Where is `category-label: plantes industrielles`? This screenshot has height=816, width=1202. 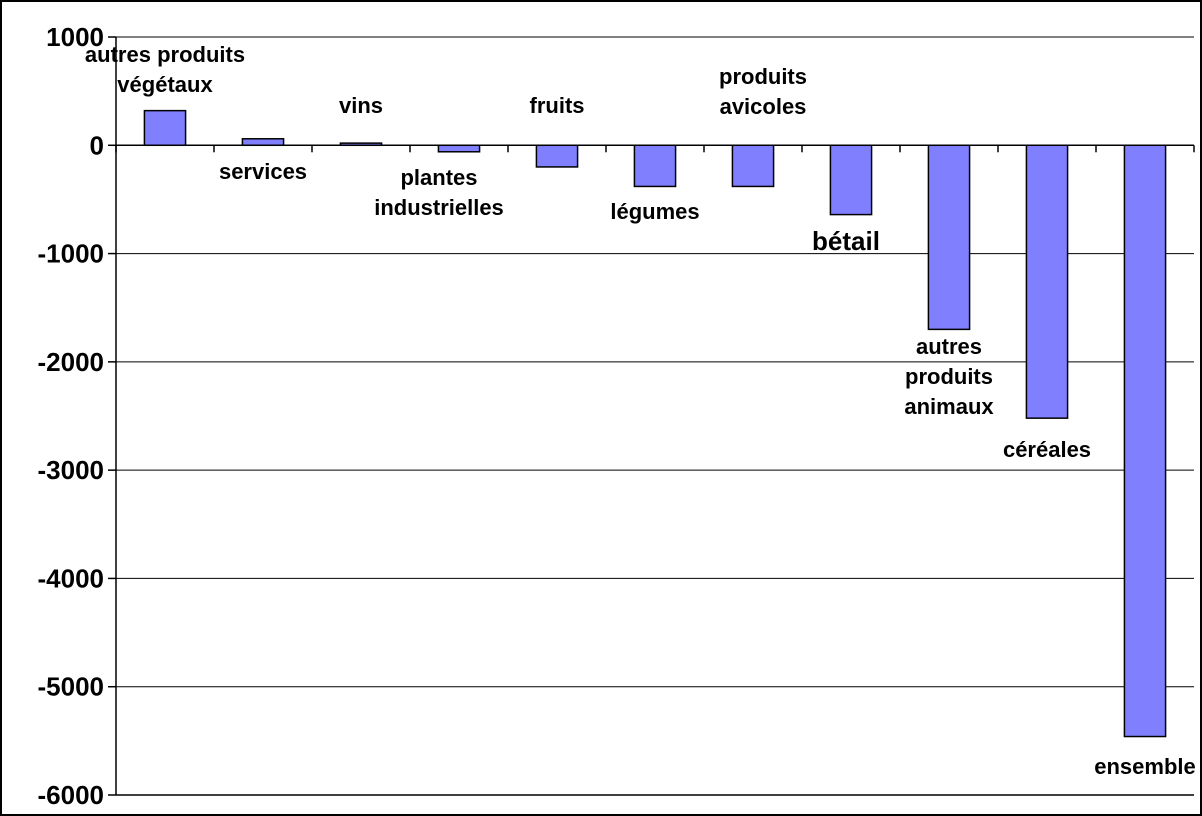
category-label: plantes industrielles is located at coordinates (439, 192).